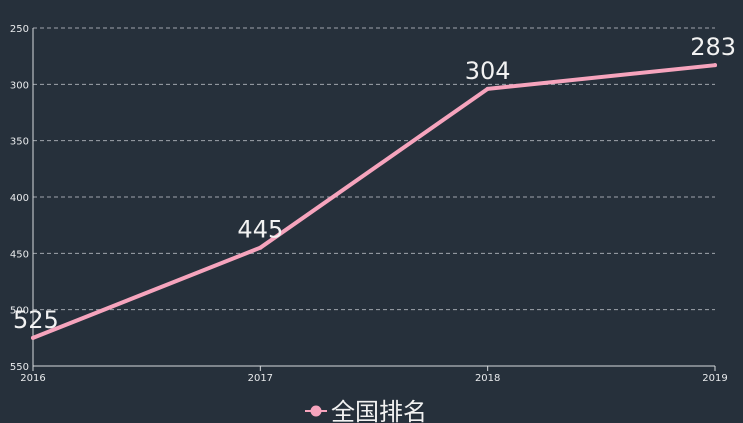 Image resolution: width=743 pixels, height=423 pixels. What do you see at coordinates (379, 410) in the screenshot?
I see `legend-label: 全国排名` at bounding box center [379, 410].